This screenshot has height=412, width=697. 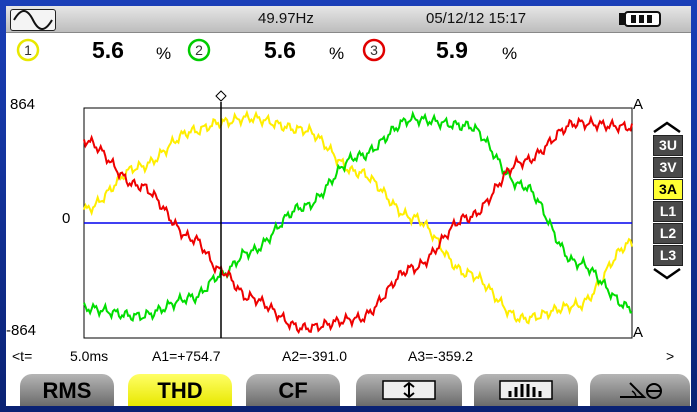 I want to click on phase-softkey, so click(x=640, y=390).